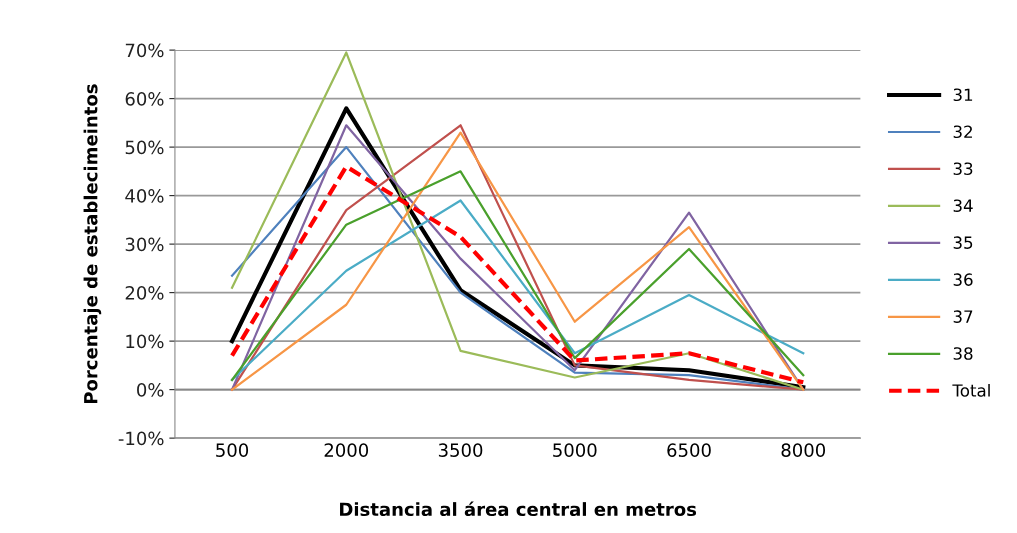  Describe the element at coordinates (232, 450) in the screenshot. I see `x-tick-label: 500` at that location.